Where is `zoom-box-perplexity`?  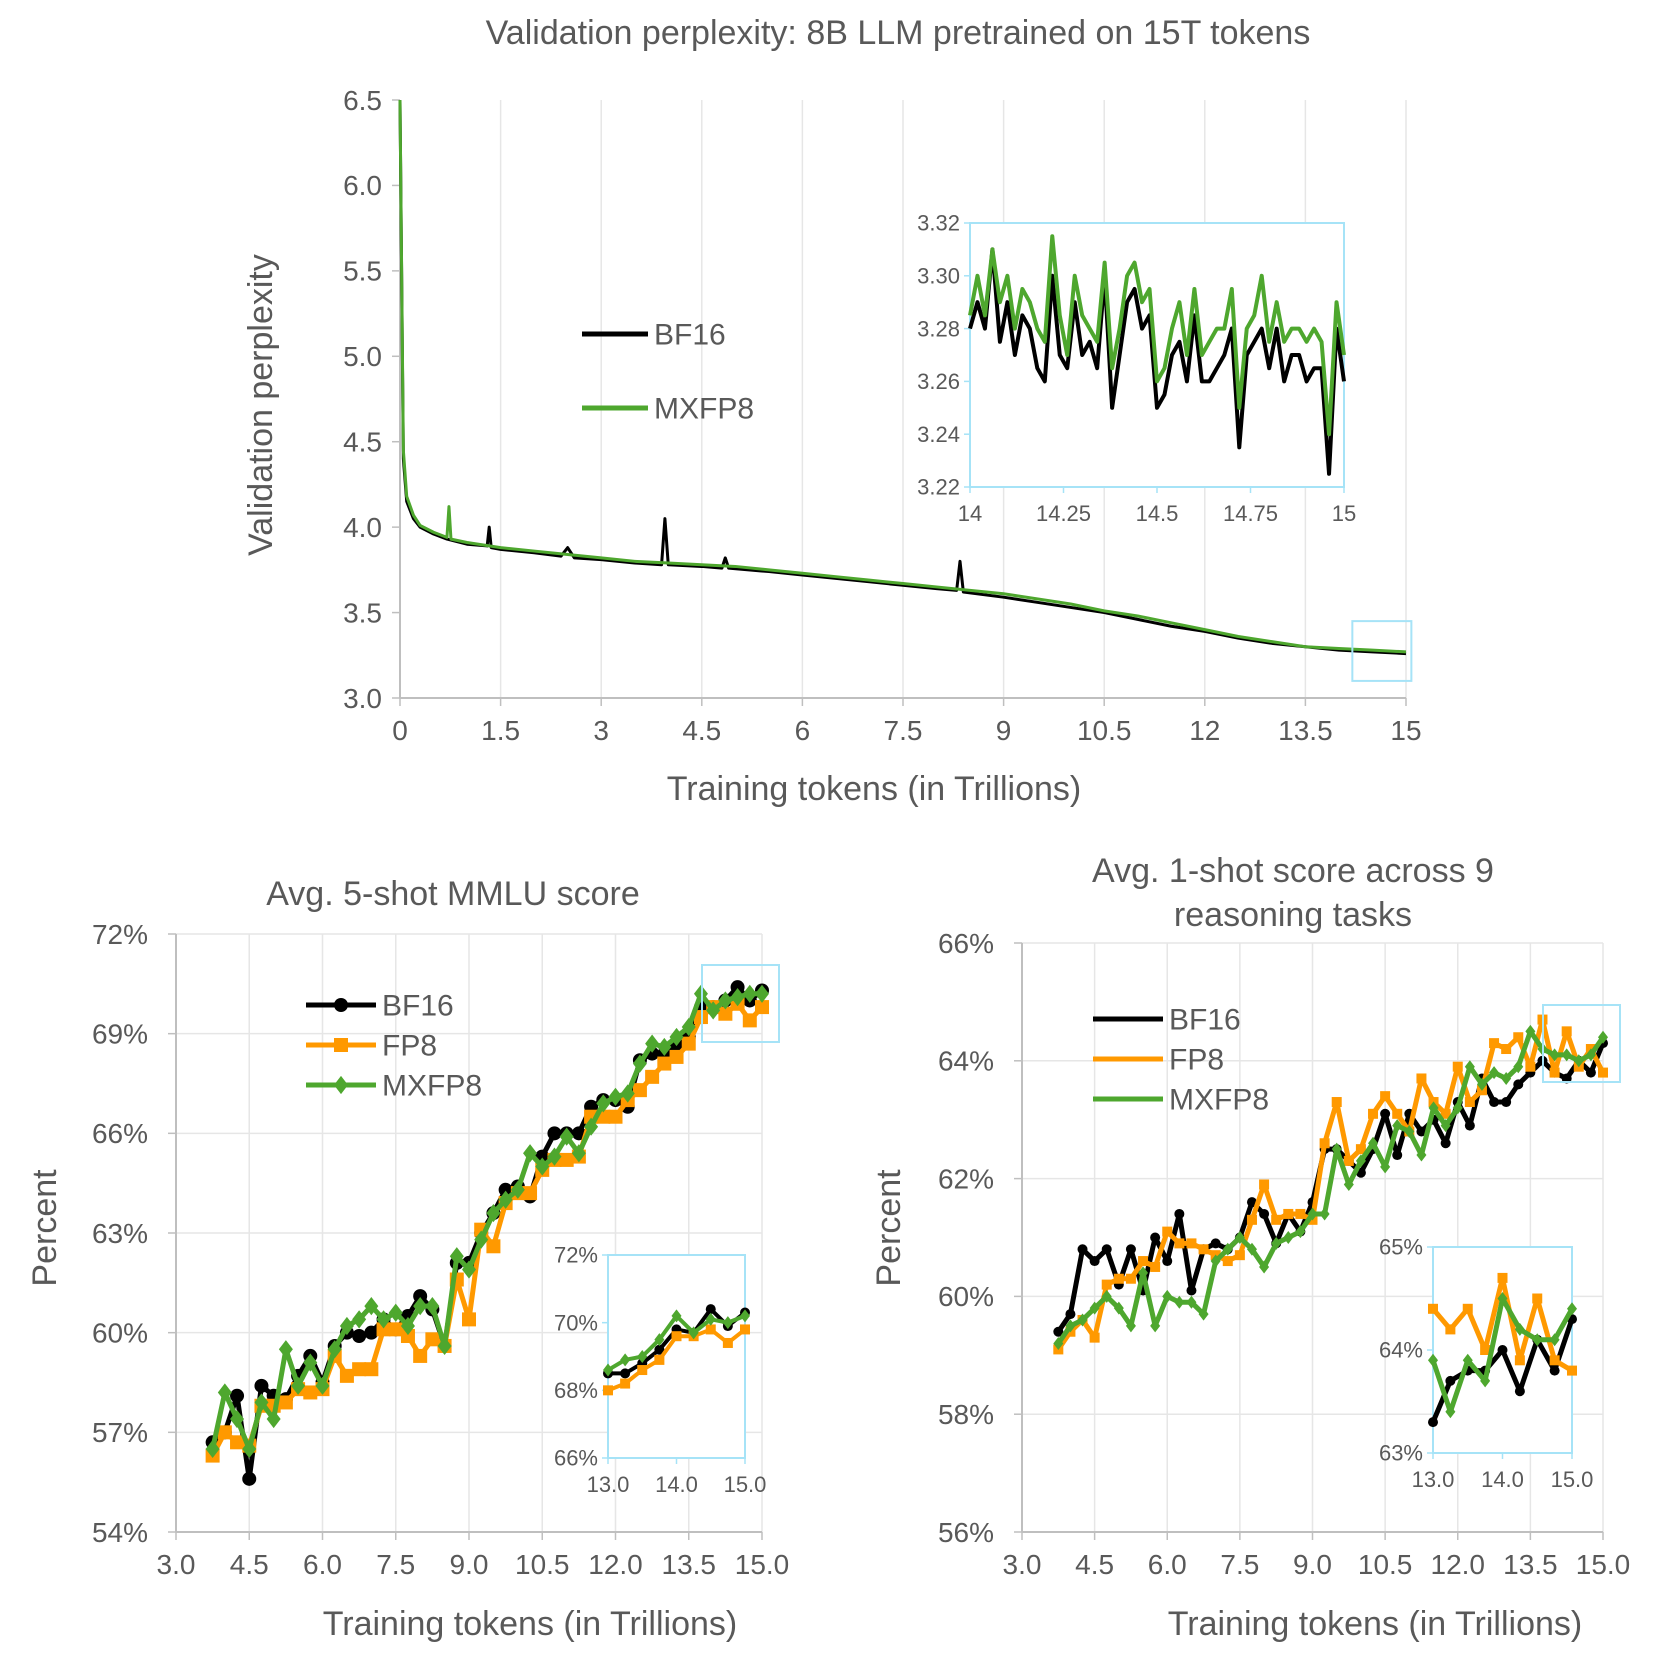 zoom-box-perplexity is located at coordinates (1382, 651).